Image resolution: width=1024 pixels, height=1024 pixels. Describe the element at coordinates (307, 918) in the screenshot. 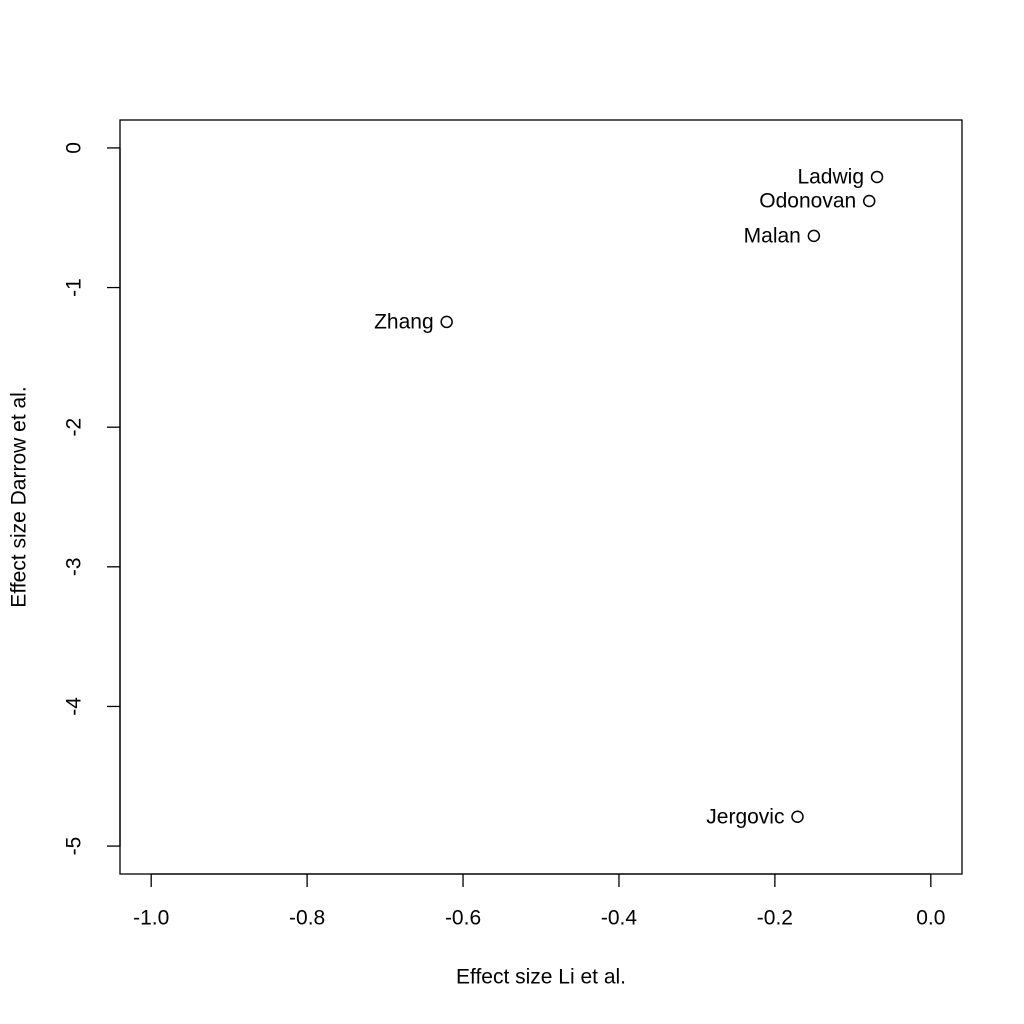

I see `x-tick-label: -0.8` at that location.